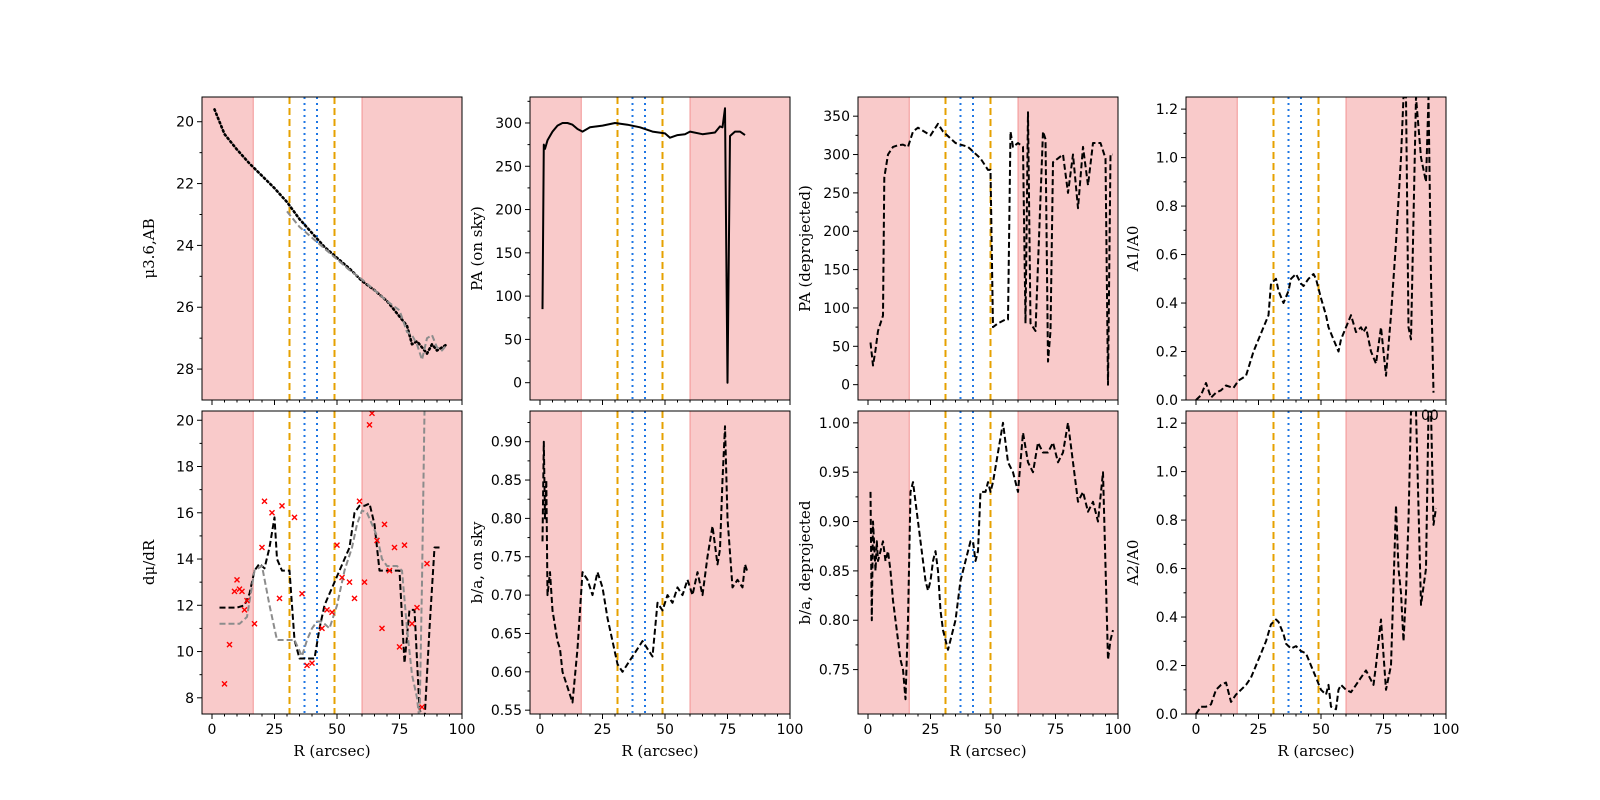 The image size is (1600, 800). Describe the element at coordinates (834, 523) in the screenshot. I see `y-tick-label: 0.90` at that location.